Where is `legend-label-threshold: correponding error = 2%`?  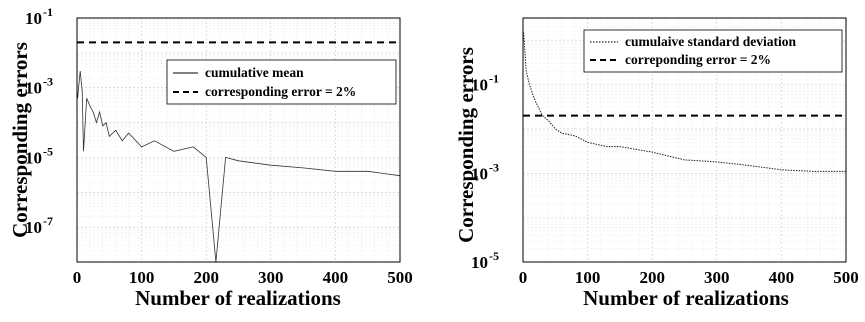 legend-label-threshold: correponding error = 2% is located at coordinates (698, 59).